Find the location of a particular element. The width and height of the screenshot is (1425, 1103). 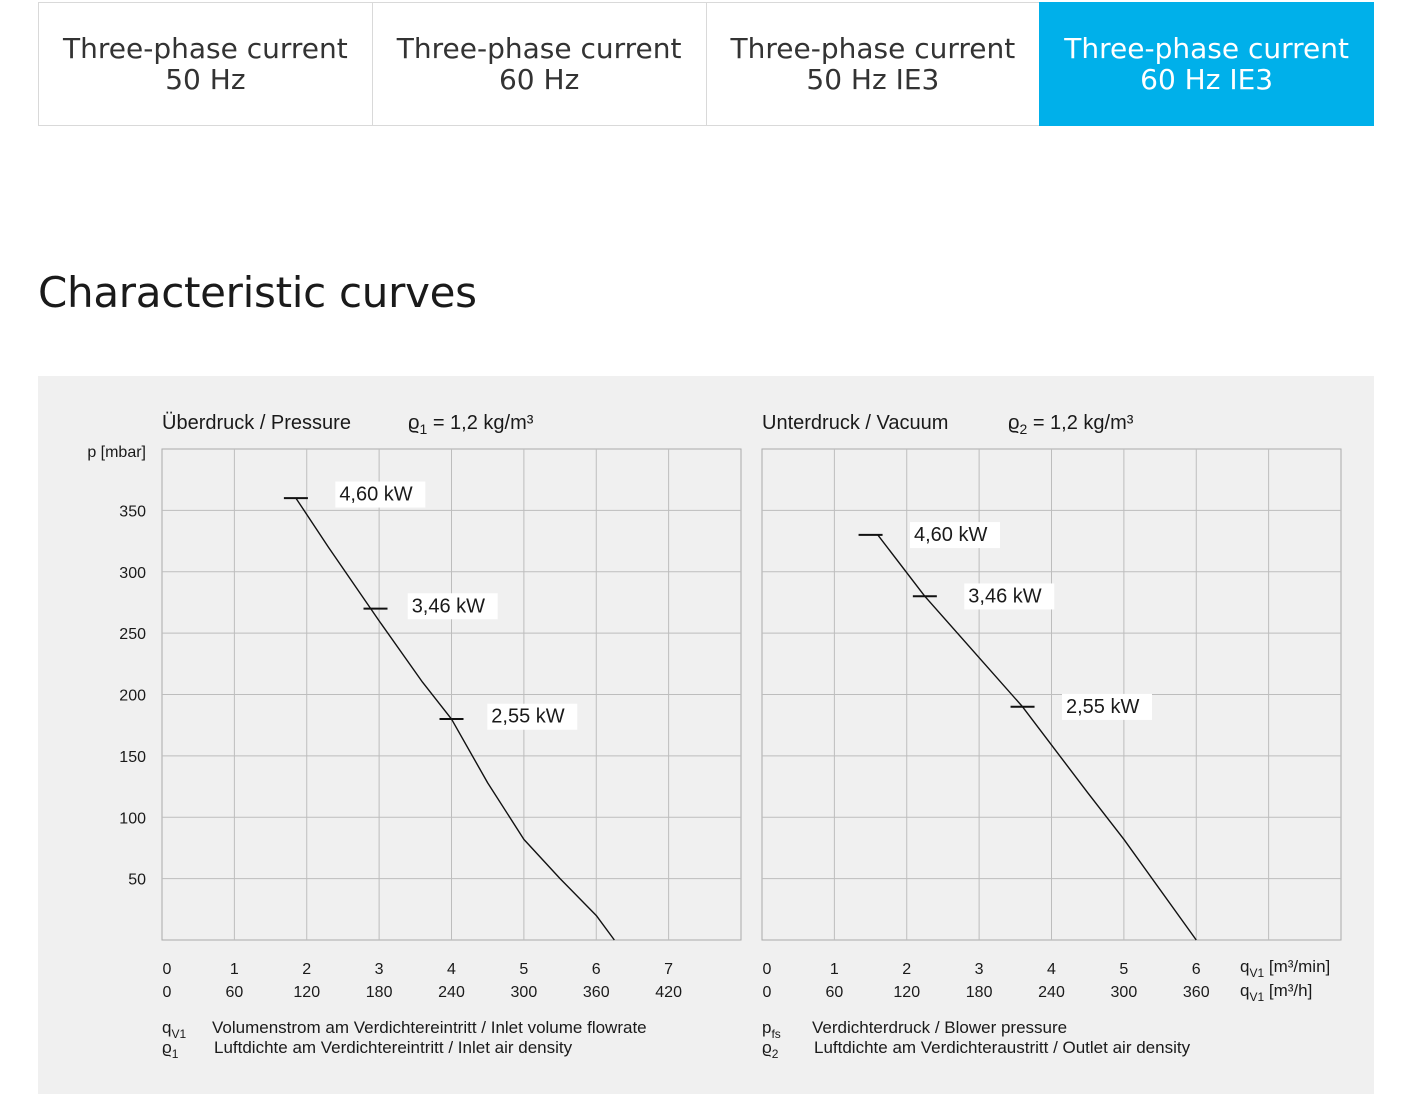

tab-label-line2: 60 Hz is located at coordinates (539, 79).